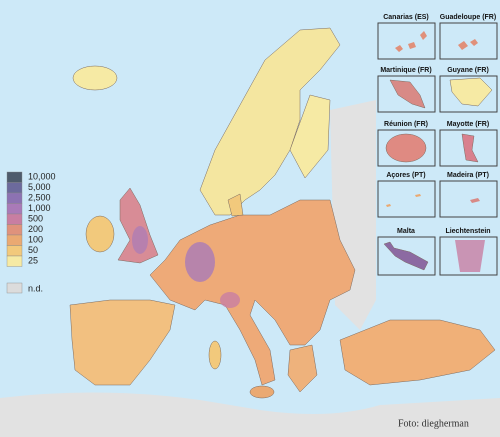 The height and width of the screenshot is (437, 500). What do you see at coordinates (39, 197) in the screenshot?
I see `legend-label: 2,500` at bounding box center [39, 197].